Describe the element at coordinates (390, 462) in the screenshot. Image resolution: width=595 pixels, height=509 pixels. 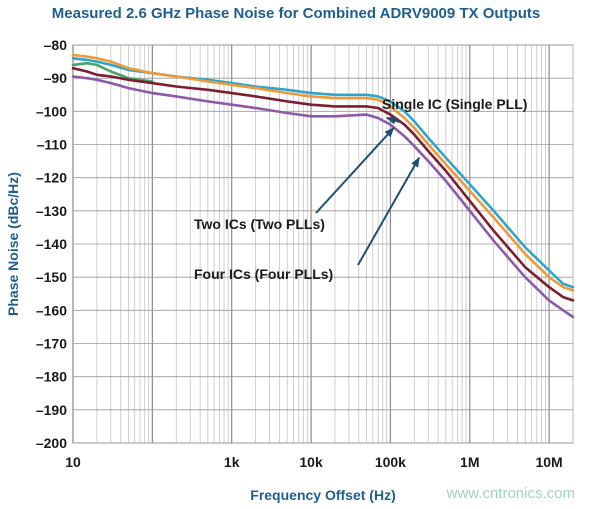
I see `x-tick-label: 100k` at that location.